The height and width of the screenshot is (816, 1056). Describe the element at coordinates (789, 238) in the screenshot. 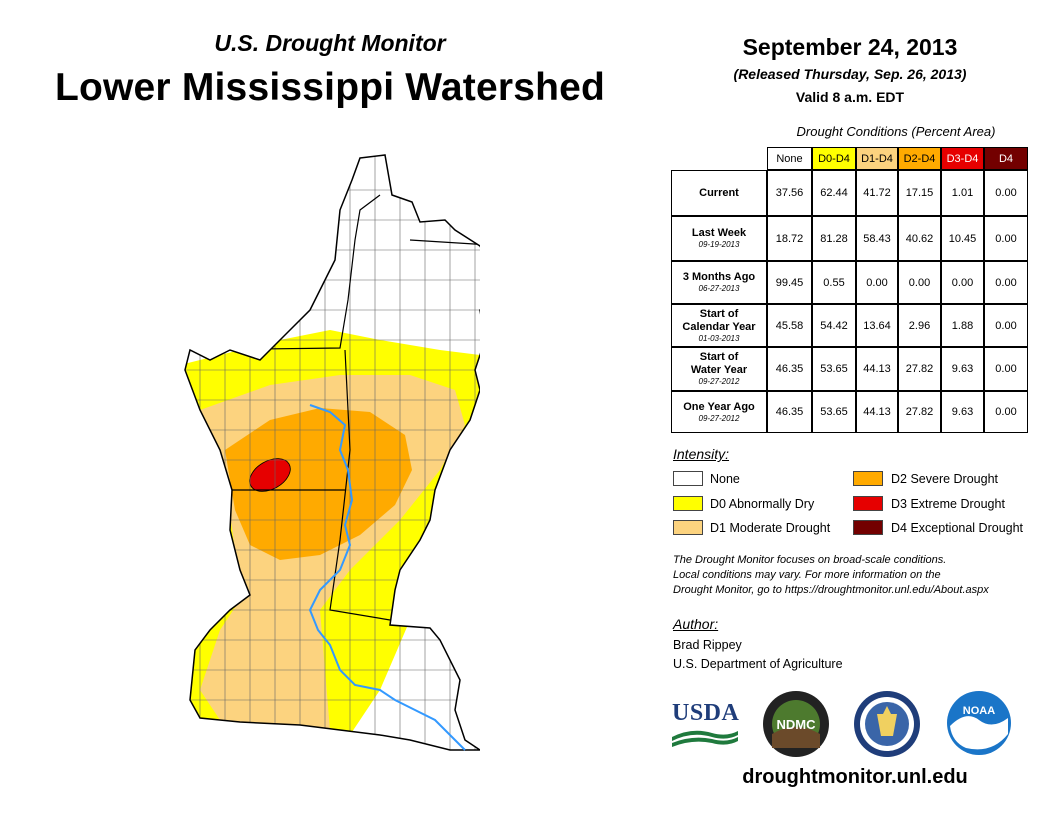

I see `table-cell: 18.72` at that location.